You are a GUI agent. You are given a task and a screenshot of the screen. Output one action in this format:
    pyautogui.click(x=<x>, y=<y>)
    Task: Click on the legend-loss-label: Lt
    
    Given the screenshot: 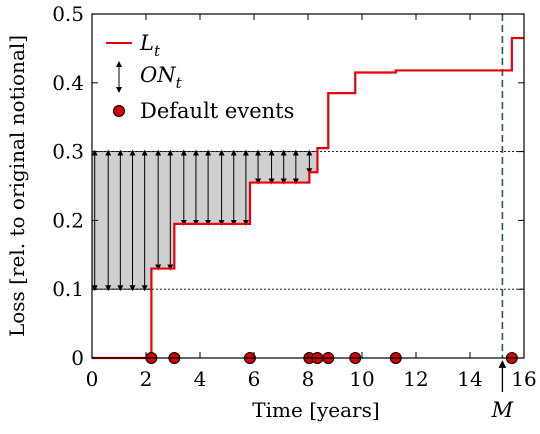 What is the action you would take?
    pyautogui.click(x=150, y=45)
    